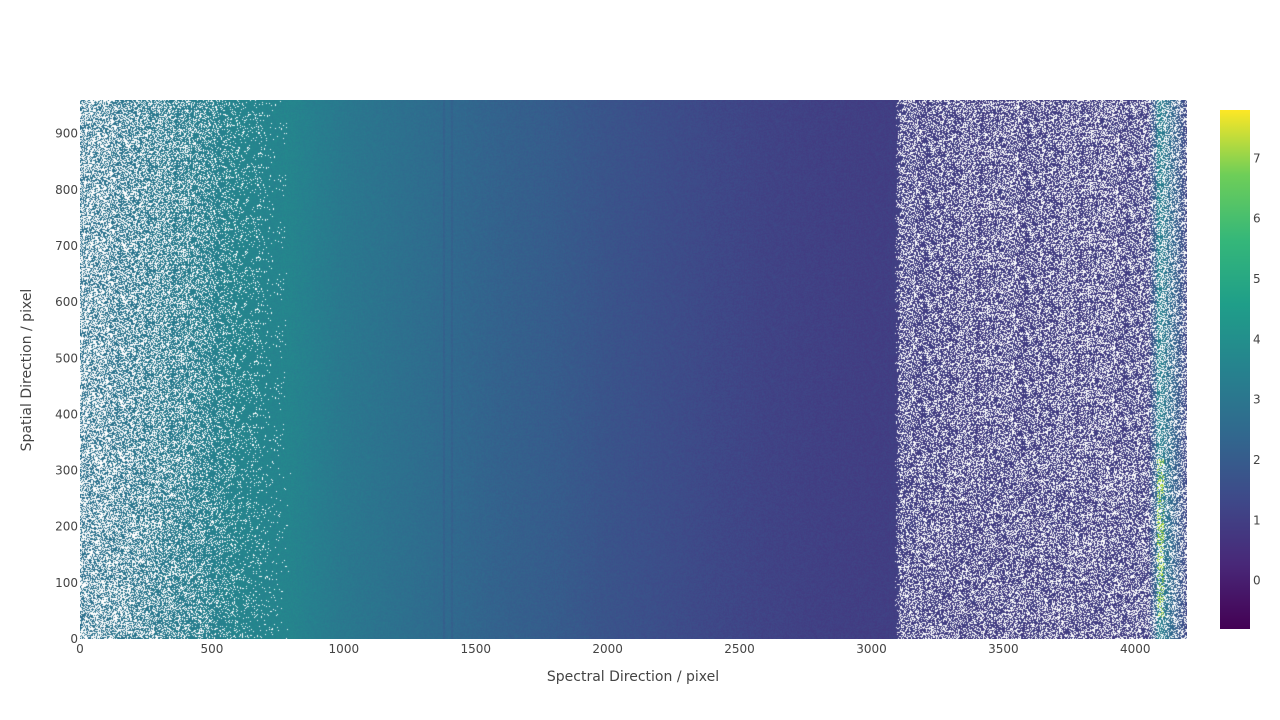 Image resolution: width=1280 pixels, height=720 pixels. I want to click on x-axis-title: Spectral Direction / pixel, so click(633, 677).